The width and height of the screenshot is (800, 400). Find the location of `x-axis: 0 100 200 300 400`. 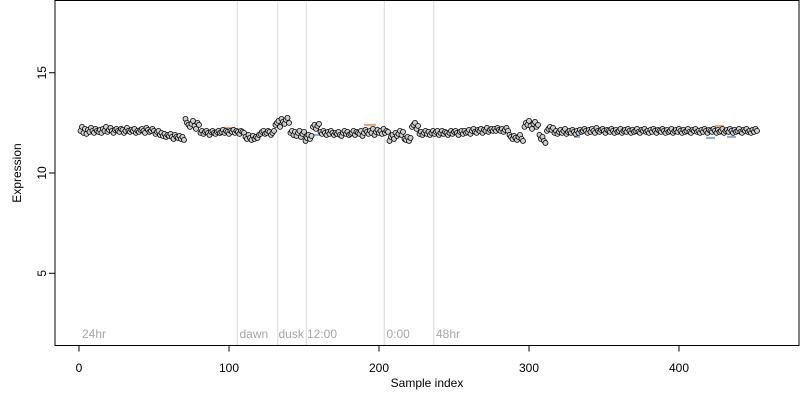

x-axis: 0 100 200 300 400 is located at coordinates (382, 360).